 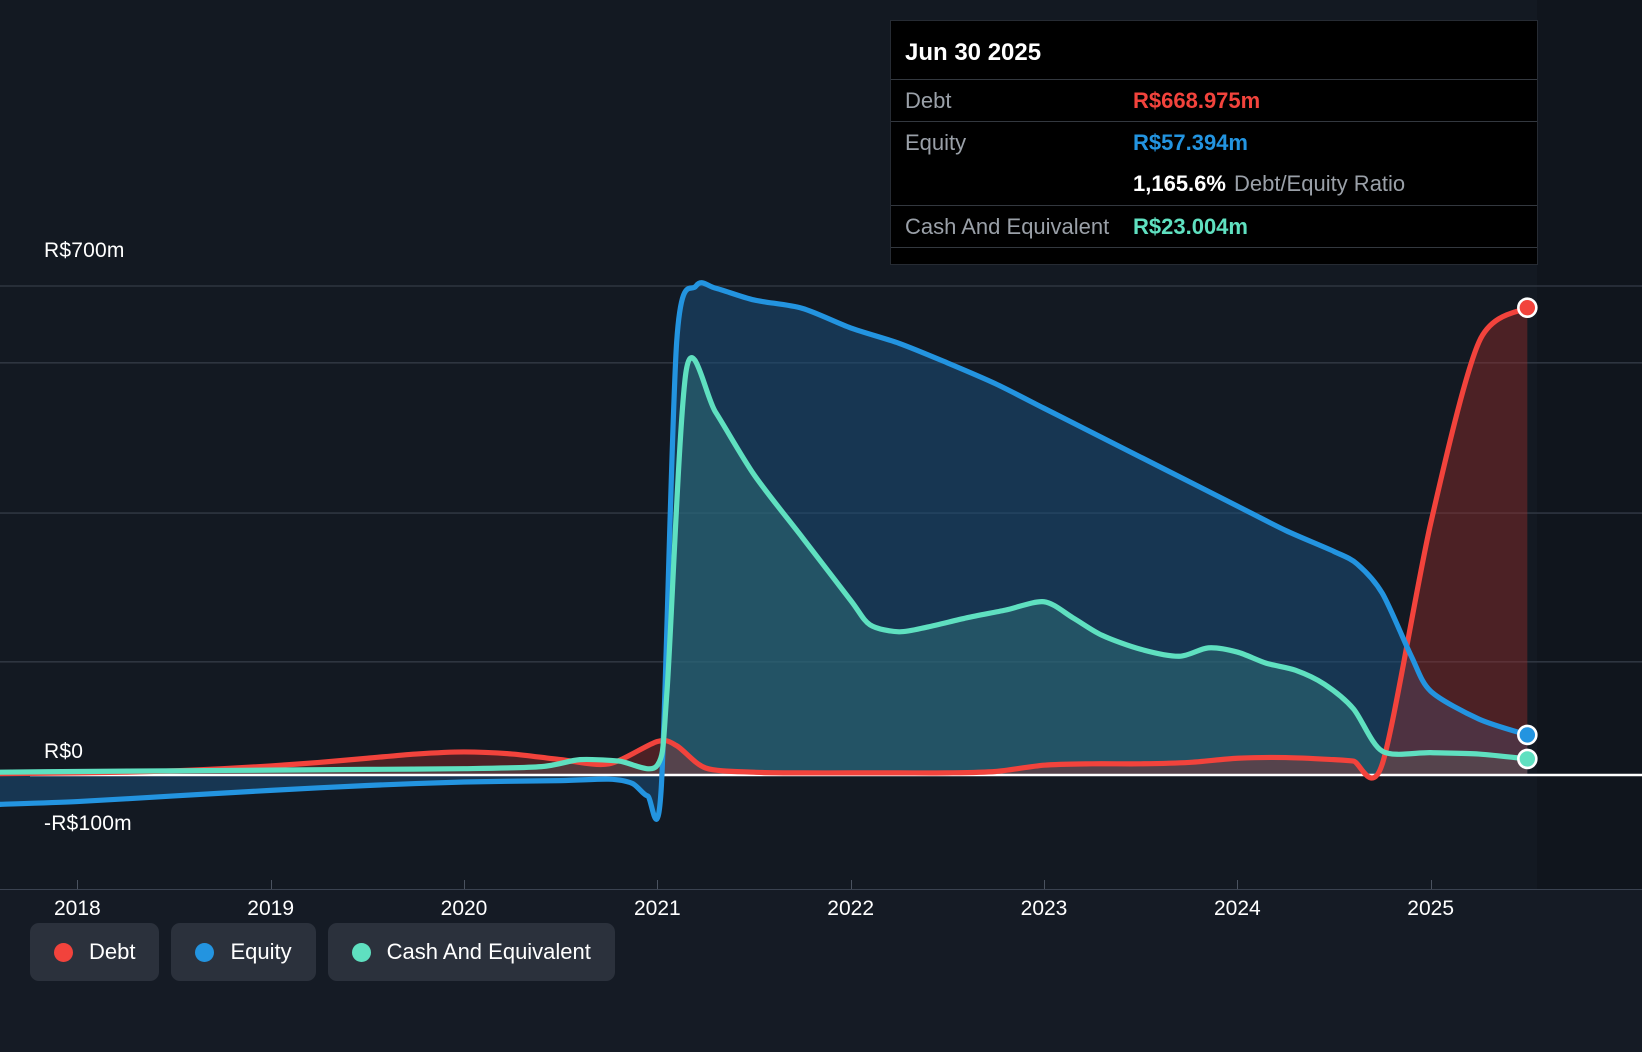 What do you see at coordinates (1179, 183) in the screenshot?
I see `tooltip-value-ratio: 1,165.6%` at bounding box center [1179, 183].